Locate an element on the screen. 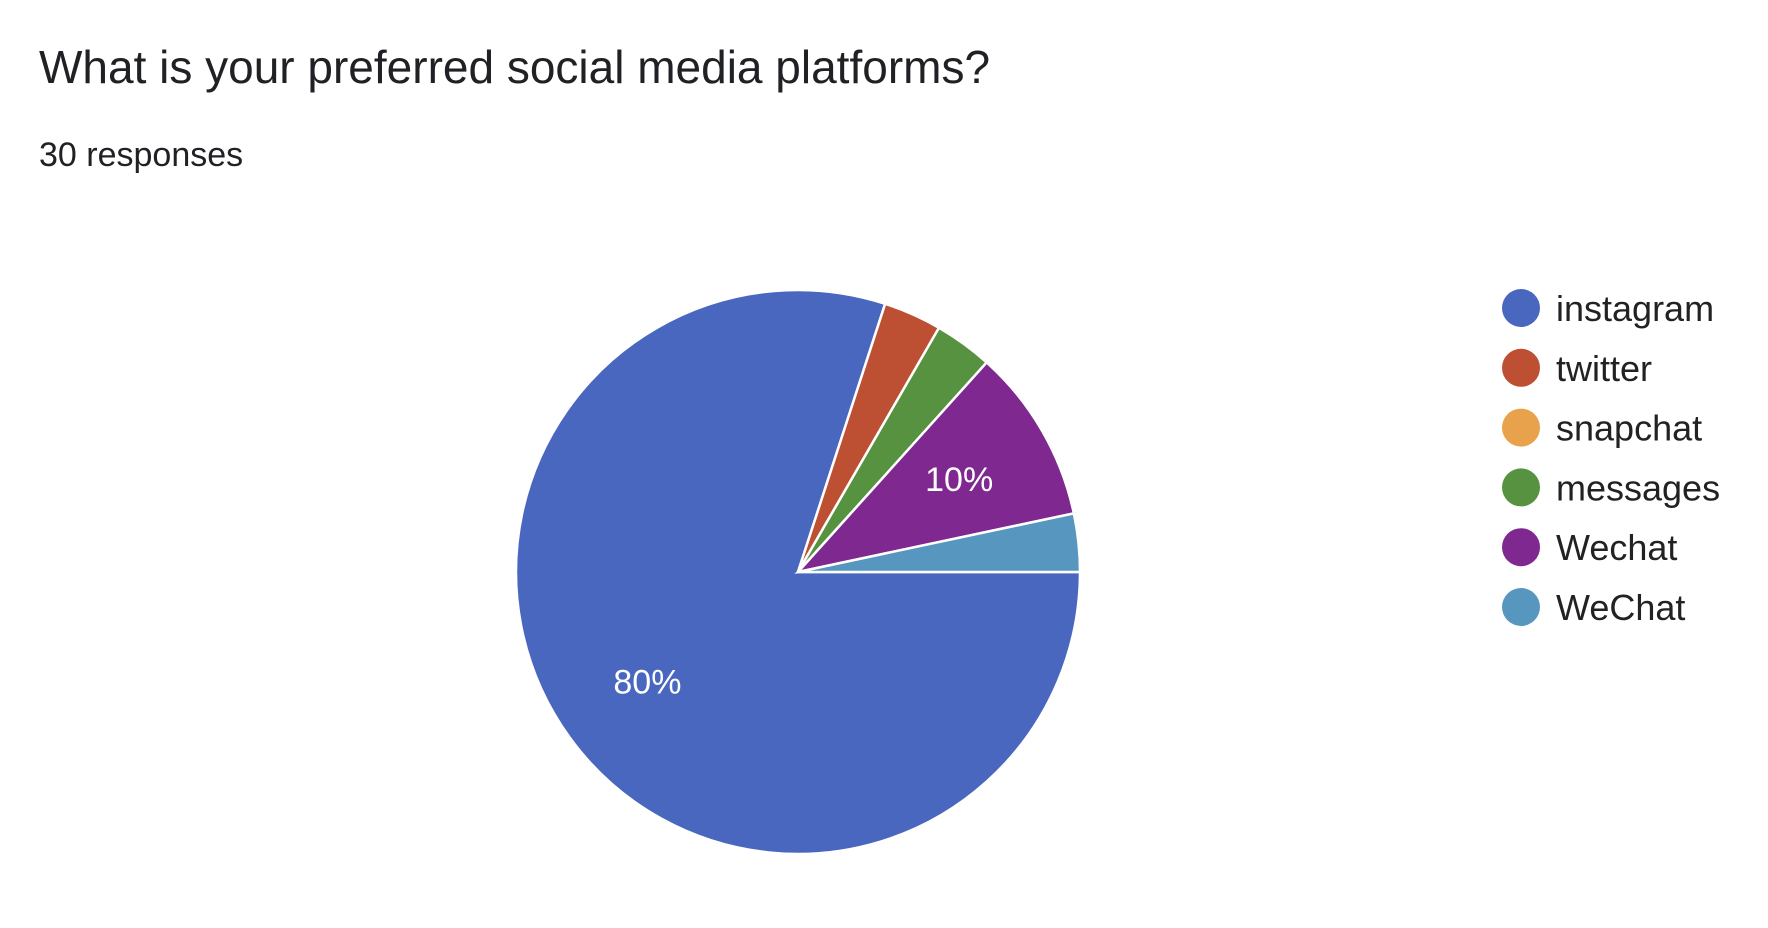 This screenshot has width=1768, height=928. legend-item: WeChat is located at coordinates (1593, 607).